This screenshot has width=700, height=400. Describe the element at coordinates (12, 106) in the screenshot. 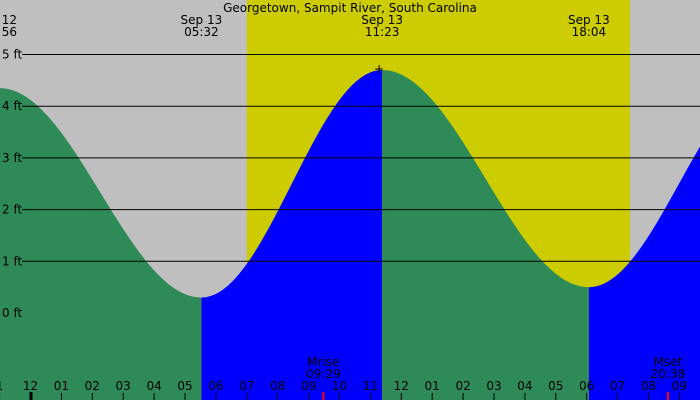

I see `y-tick-label: 4 ft` at that location.